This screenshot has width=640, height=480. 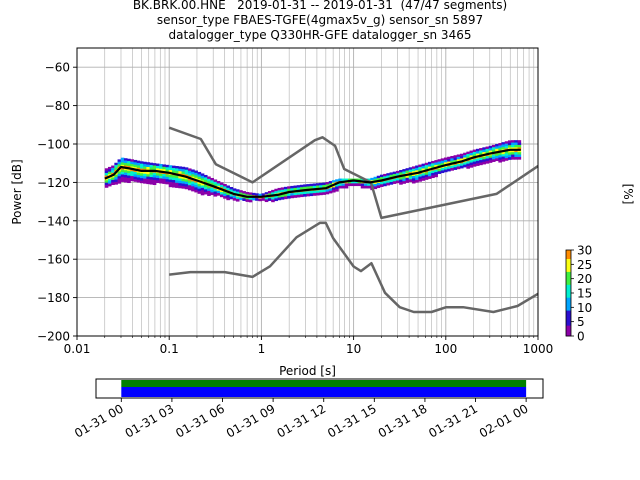 What do you see at coordinates (200, 420) in the screenshot?
I see `coverage-tick-label: 01-31 06` at bounding box center [200, 420].